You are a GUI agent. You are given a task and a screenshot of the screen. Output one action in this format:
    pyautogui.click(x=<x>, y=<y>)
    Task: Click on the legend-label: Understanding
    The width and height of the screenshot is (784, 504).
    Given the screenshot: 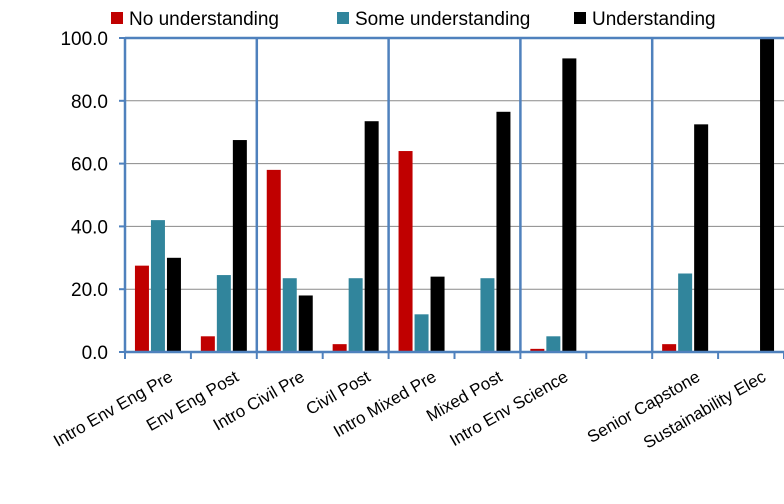 What is the action you would take?
    pyautogui.click(x=654, y=19)
    